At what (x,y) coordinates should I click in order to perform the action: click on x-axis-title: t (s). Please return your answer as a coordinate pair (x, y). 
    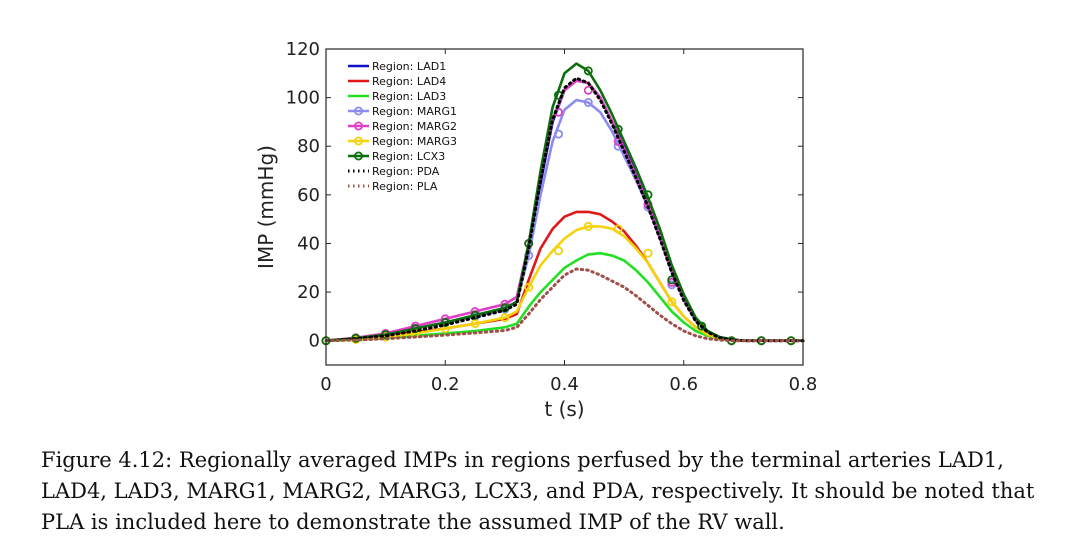
    Looking at the image, I should click on (564, 409).